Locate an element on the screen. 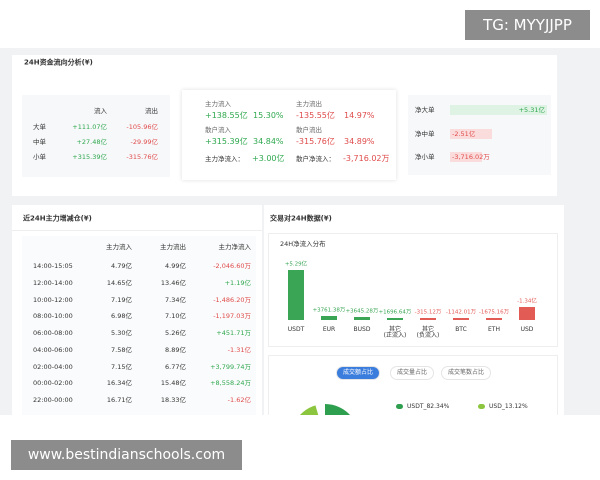  cell: 7.19亿 is located at coordinates (121, 299).